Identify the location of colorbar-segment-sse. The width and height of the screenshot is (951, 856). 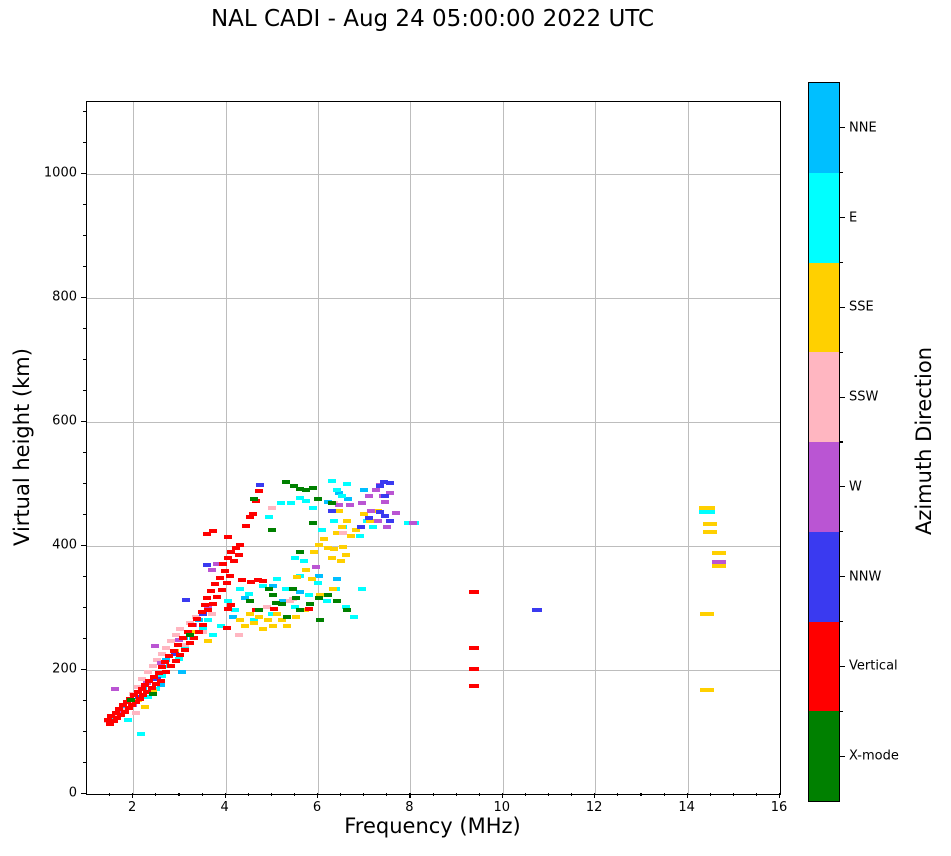
(824, 307).